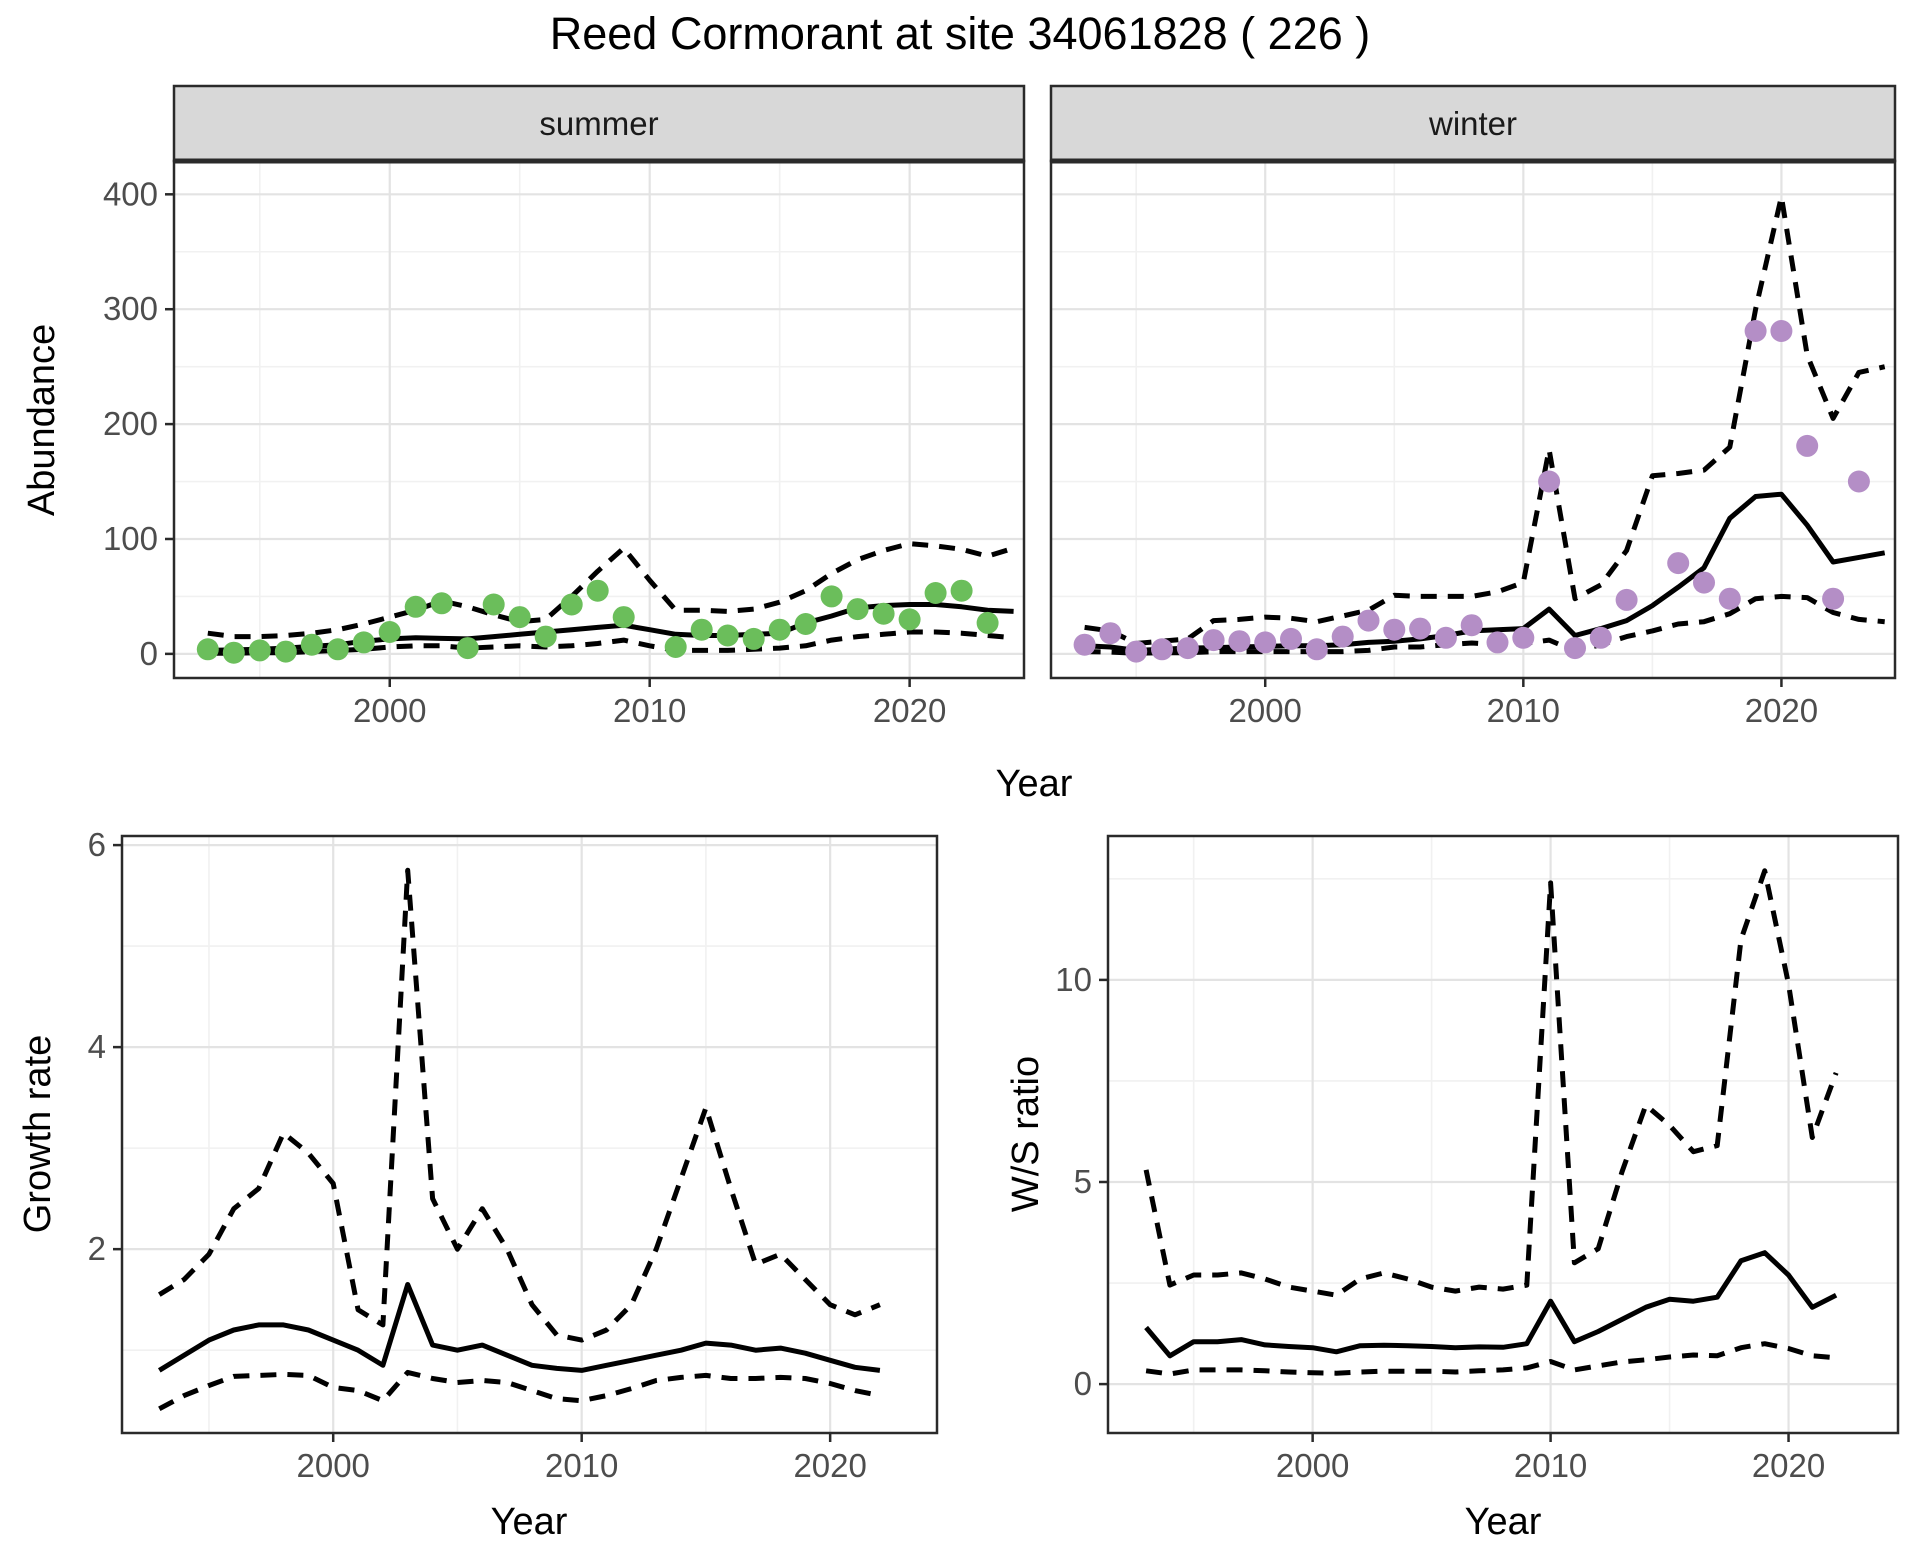  I want to click on x-axis-title-year-top: Year, so click(1034, 784).